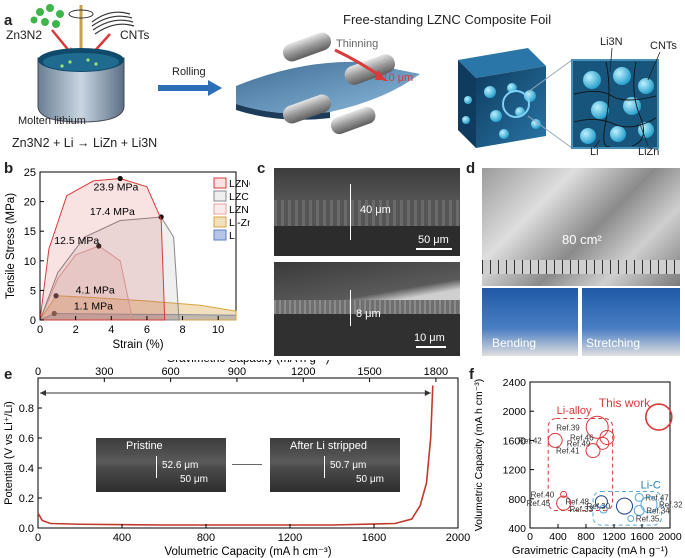  Describe the element at coordinates (515, 383) in the screenshot. I see `ytick-label-2400: 2400` at that location.